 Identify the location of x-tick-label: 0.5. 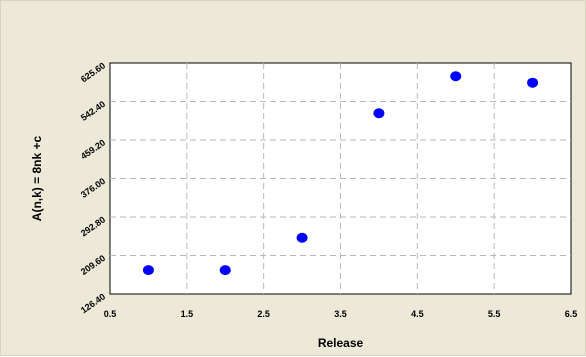
(110, 314).